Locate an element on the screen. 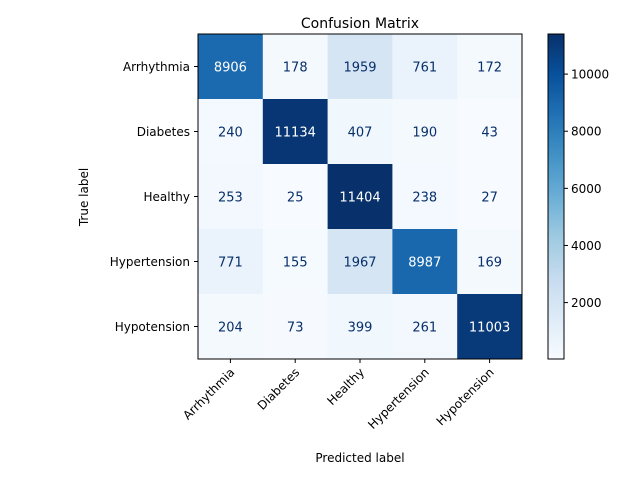 Image resolution: width=640 pixels, height=480 pixels. y-axis-label: True label is located at coordinates (84, 197).